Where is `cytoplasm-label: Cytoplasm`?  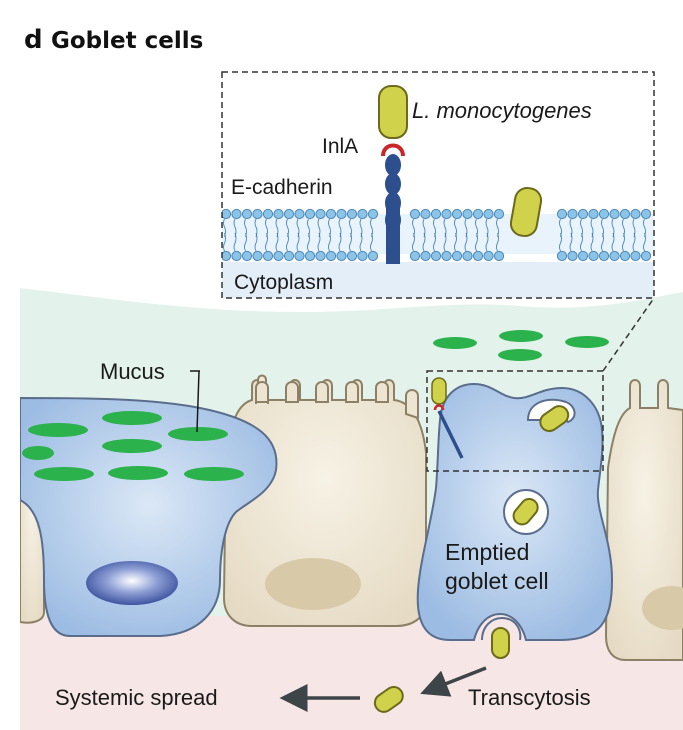 cytoplasm-label: Cytoplasm is located at coordinates (283, 282).